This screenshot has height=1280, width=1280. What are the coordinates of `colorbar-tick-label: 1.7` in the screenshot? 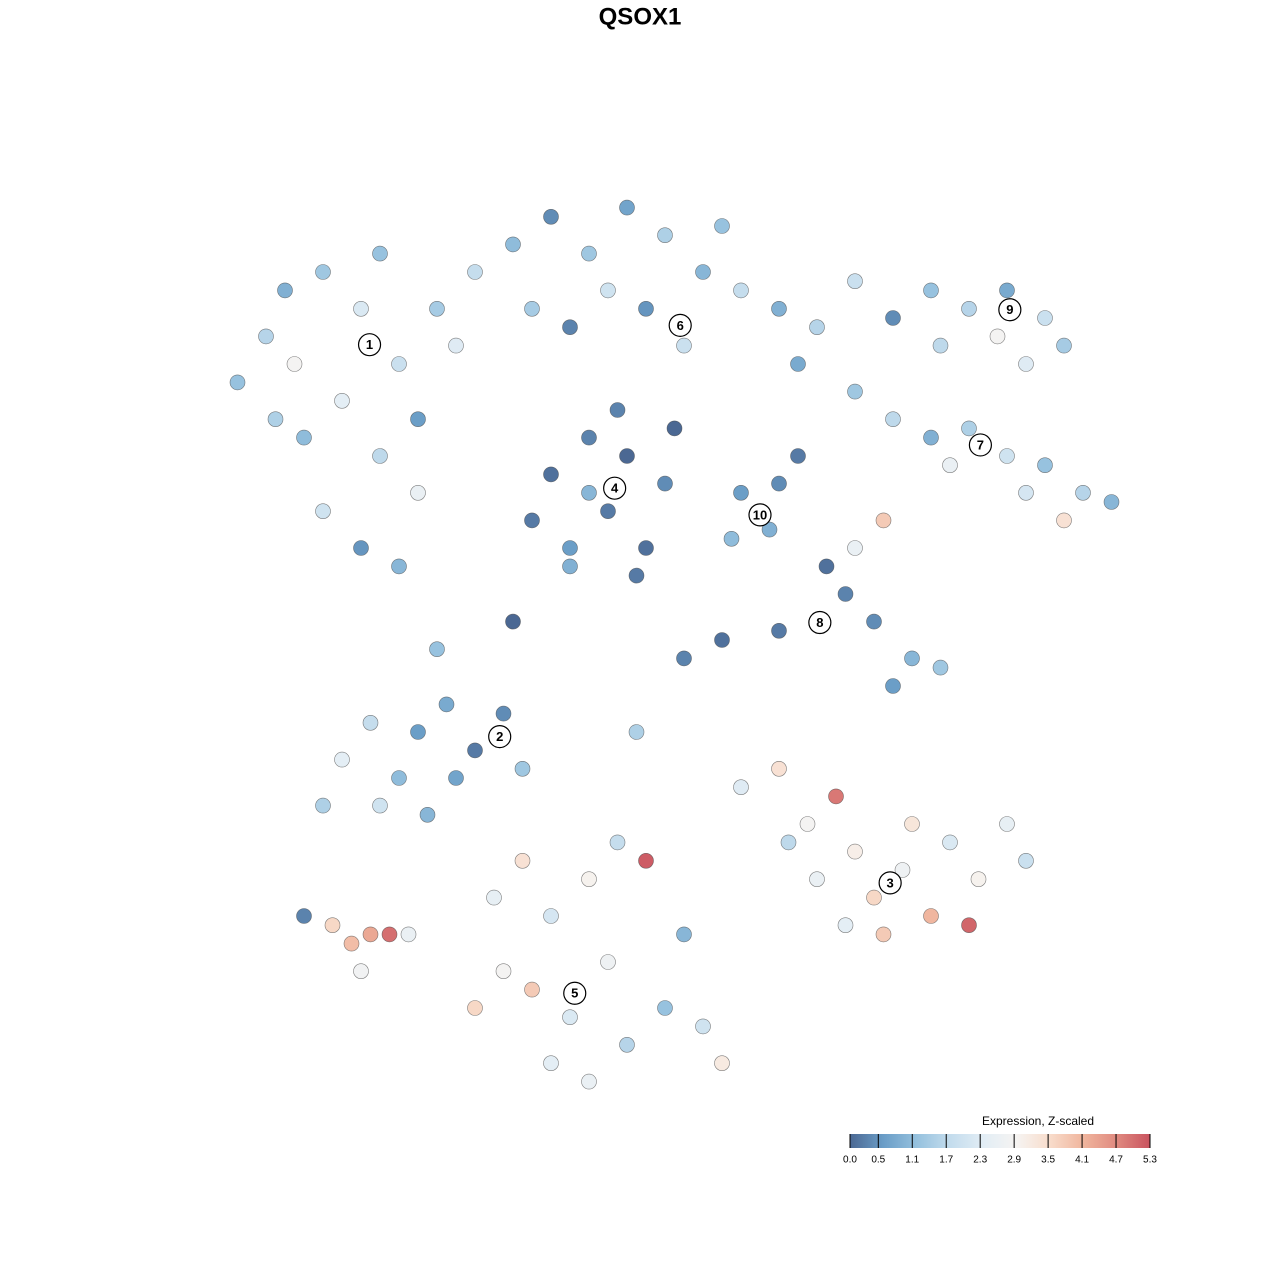 It's located at (946, 1160).